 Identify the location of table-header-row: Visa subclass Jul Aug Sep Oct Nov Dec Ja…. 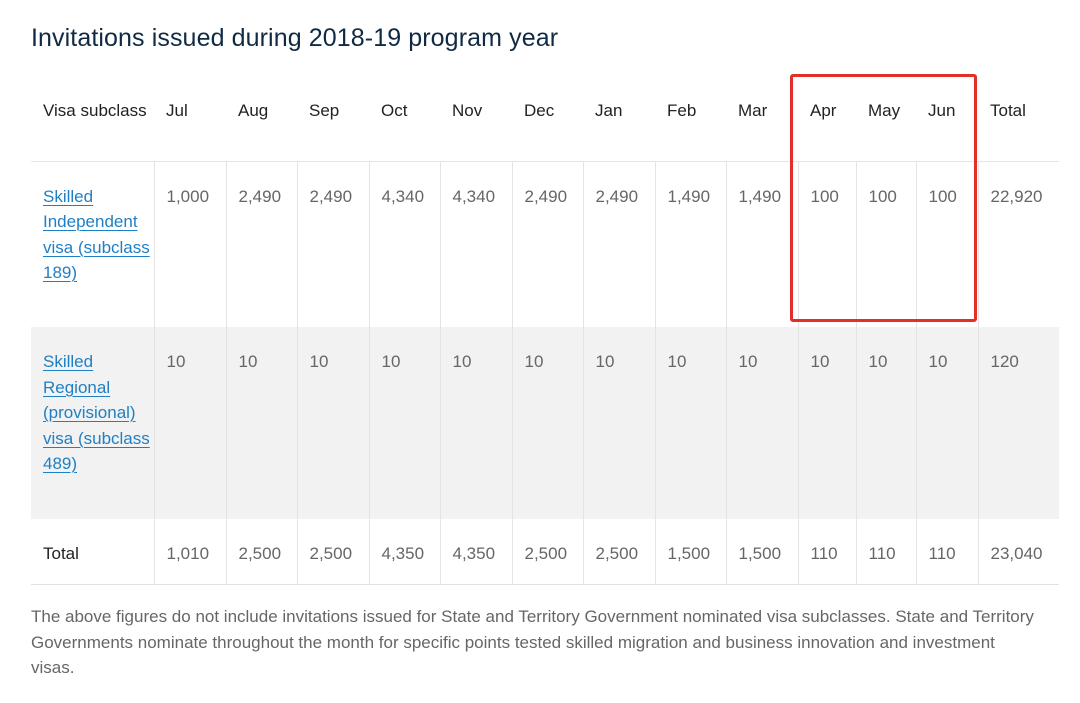
(545, 121).